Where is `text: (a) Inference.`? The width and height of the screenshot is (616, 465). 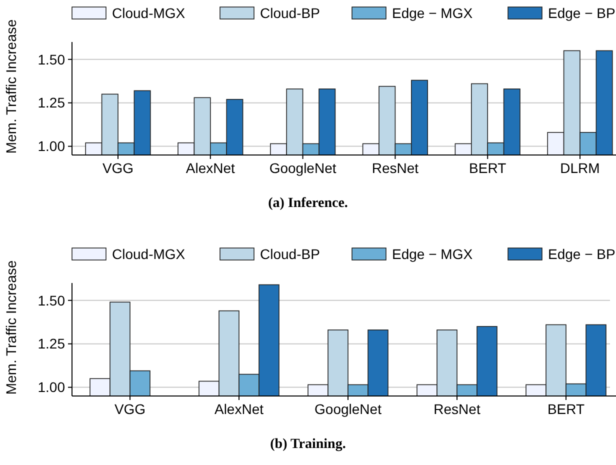
text: (a) Inference. is located at coordinates (308, 203).